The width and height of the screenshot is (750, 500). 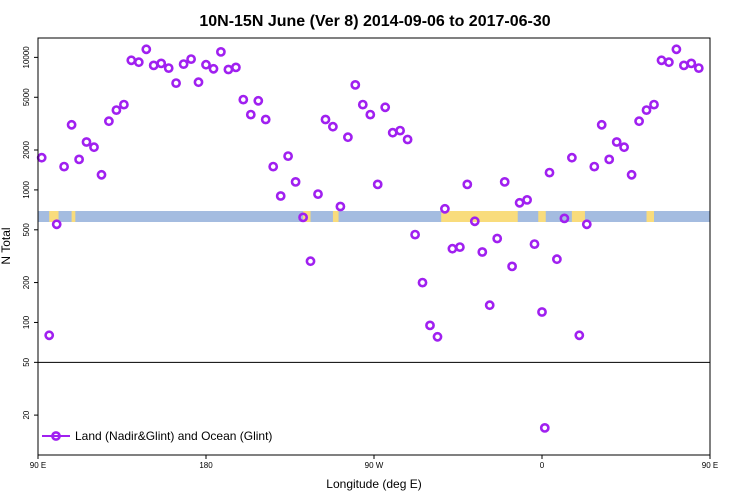 I want to click on land-ocean-band, so click(x=374, y=216).